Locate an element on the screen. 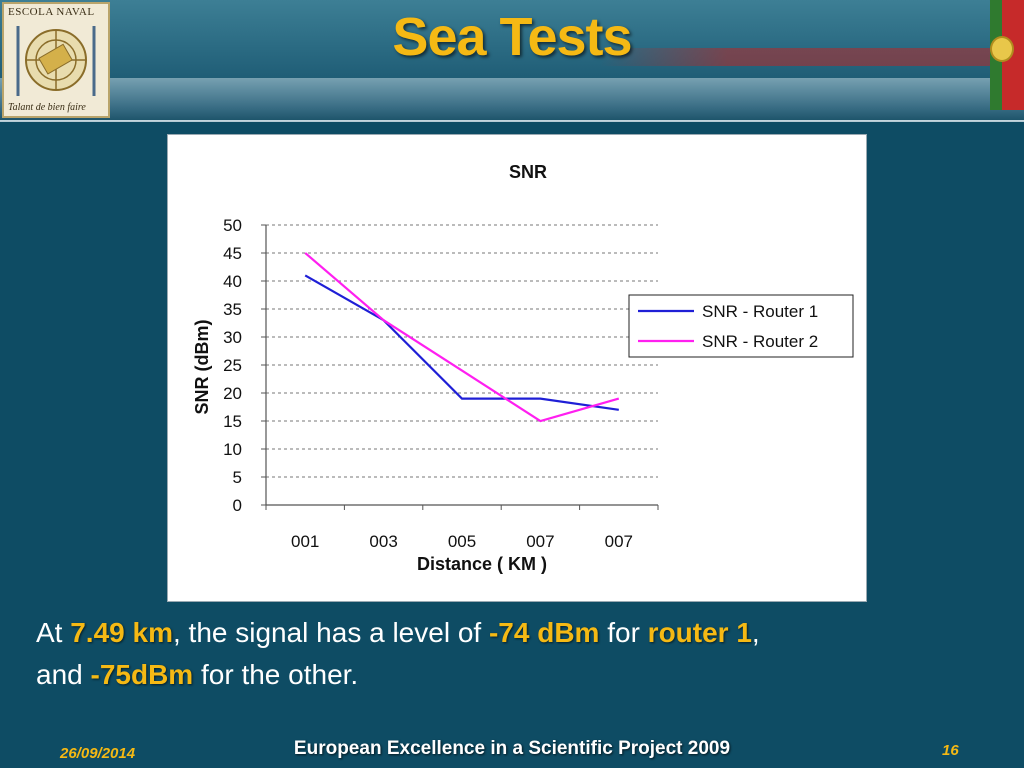  x-tick-label: 005 is located at coordinates (462, 541).